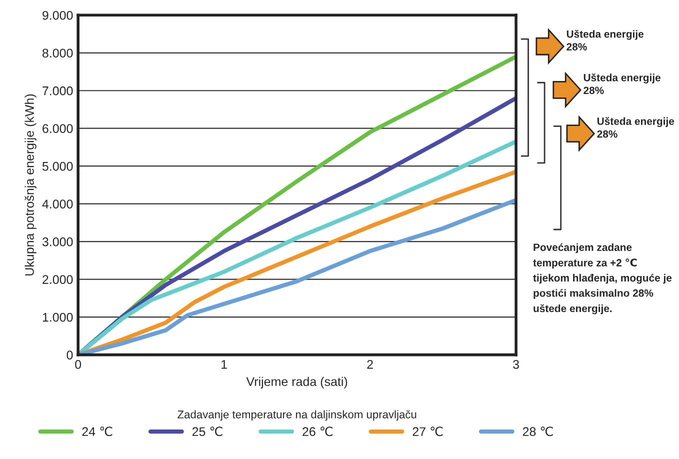 Image resolution: width=679 pixels, height=459 pixels. What do you see at coordinates (30, 185) in the screenshot?
I see `y-axis-title: Ukupna potrošnja energije (kWh)` at bounding box center [30, 185].